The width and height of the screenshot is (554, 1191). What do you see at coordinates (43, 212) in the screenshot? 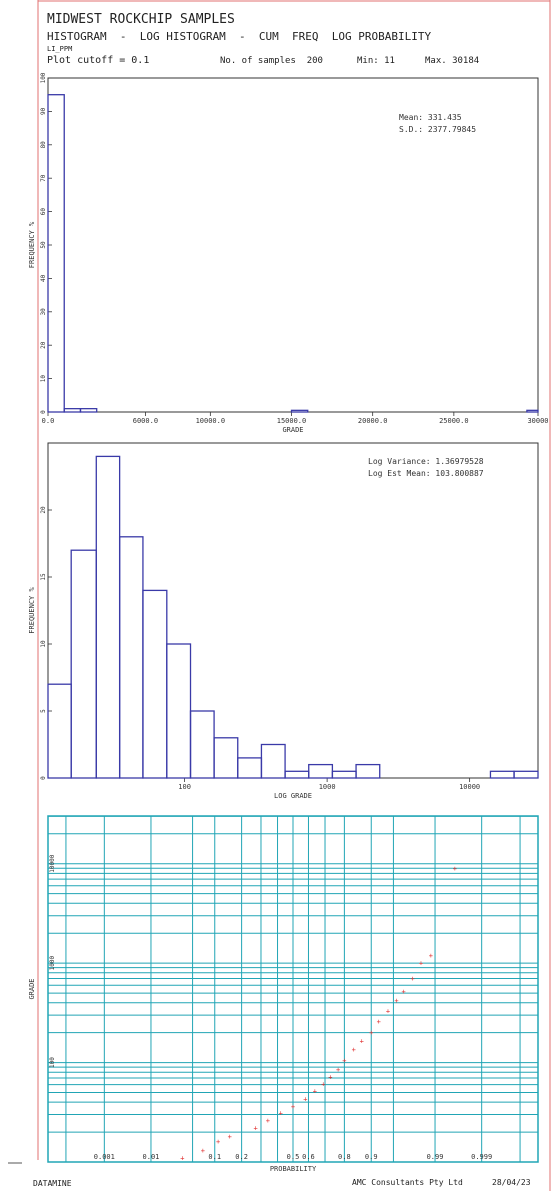
I see `y-tick-label: 60` at bounding box center [43, 212].